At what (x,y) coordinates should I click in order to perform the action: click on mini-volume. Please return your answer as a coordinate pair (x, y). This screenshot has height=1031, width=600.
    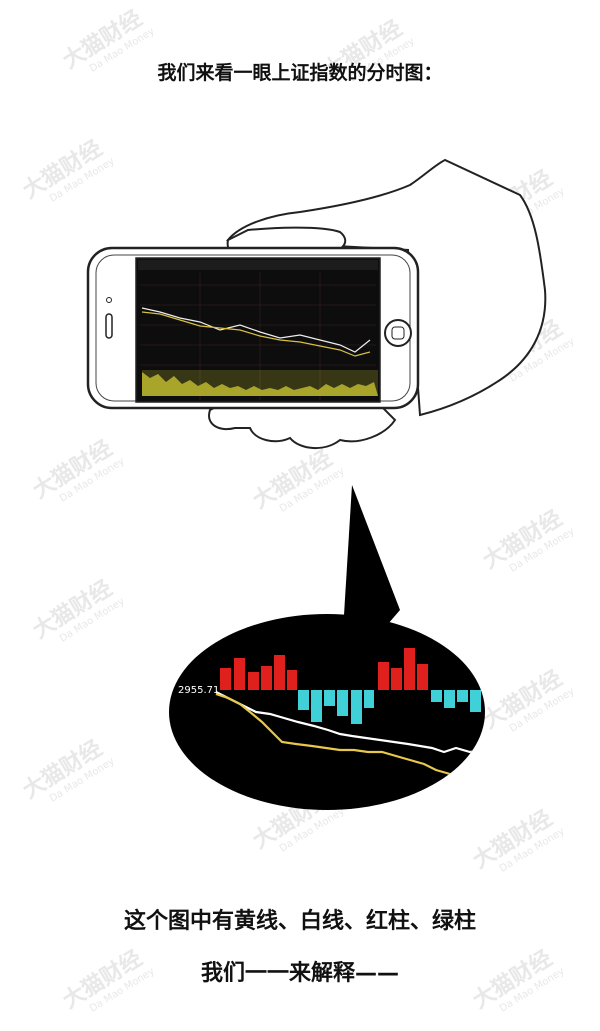
    Looking at the image, I should click on (260, 384).